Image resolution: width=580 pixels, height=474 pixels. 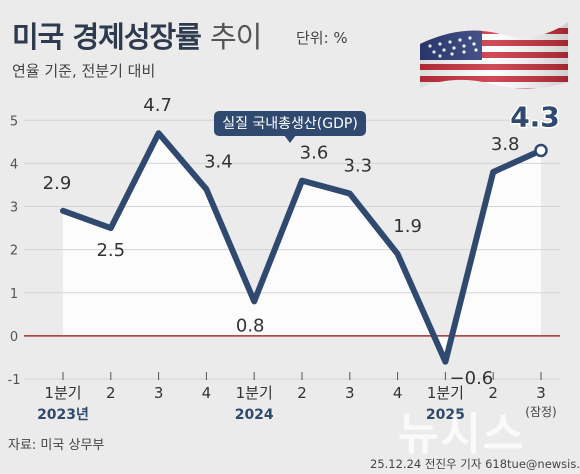 What do you see at coordinates (540, 412) in the screenshot?
I see `provisional-note: (잠정)` at bounding box center [540, 412].